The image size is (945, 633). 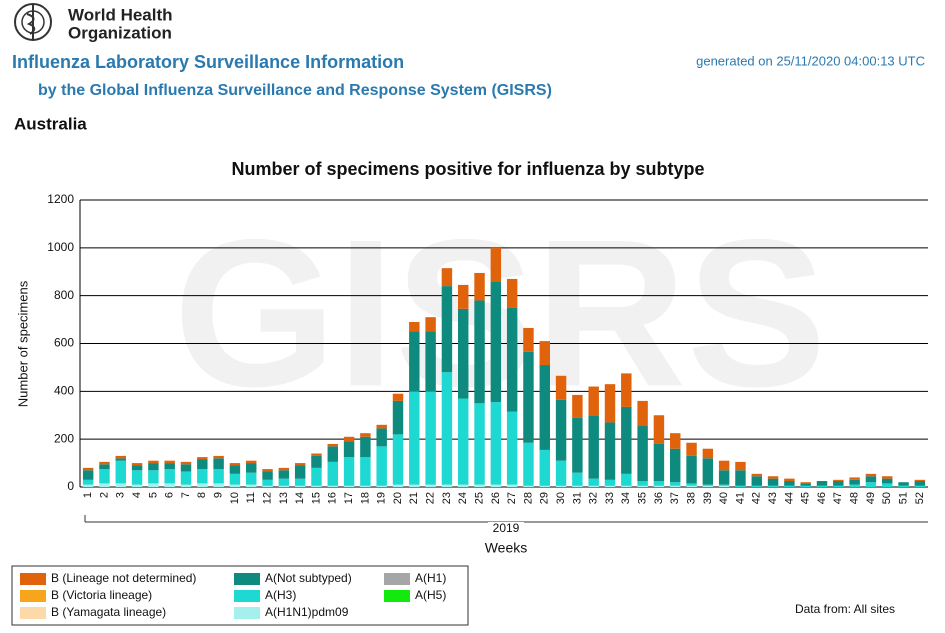 What do you see at coordinates (708, 498) in the screenshot?
I see `x-tick-label: 39` at bounding box center [708, 498].